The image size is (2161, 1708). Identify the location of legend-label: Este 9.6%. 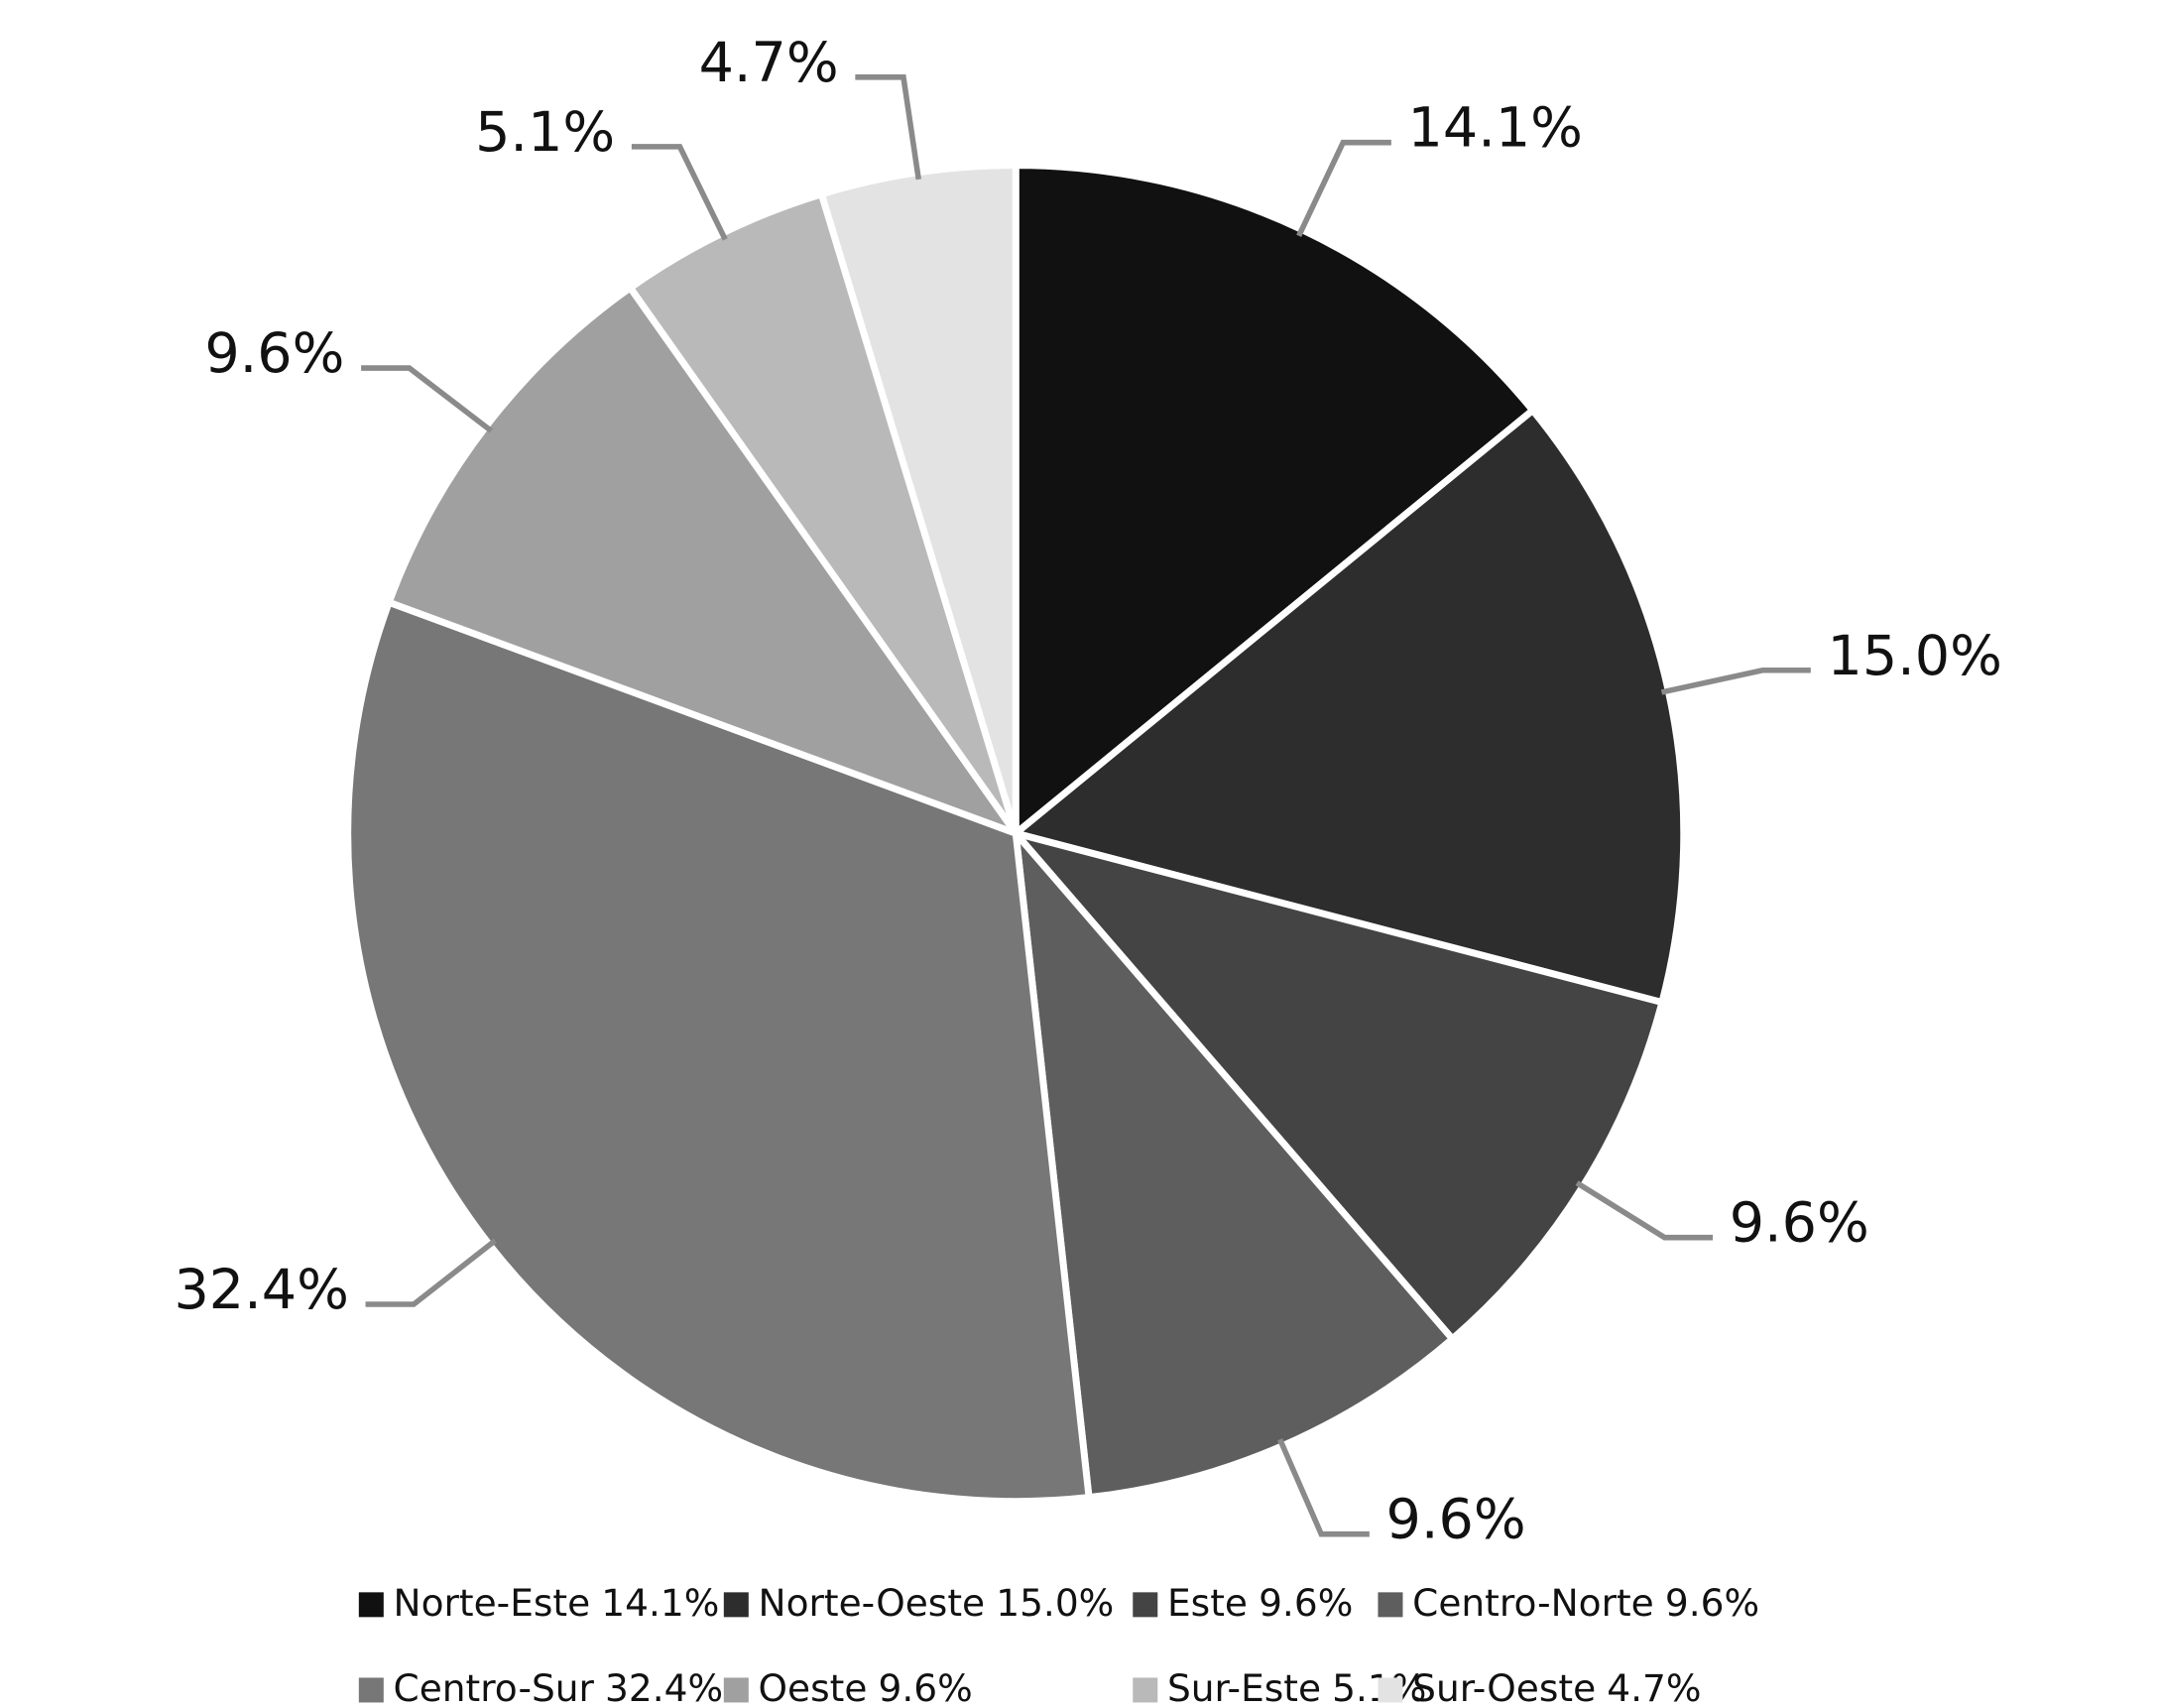
(1260, 1602).